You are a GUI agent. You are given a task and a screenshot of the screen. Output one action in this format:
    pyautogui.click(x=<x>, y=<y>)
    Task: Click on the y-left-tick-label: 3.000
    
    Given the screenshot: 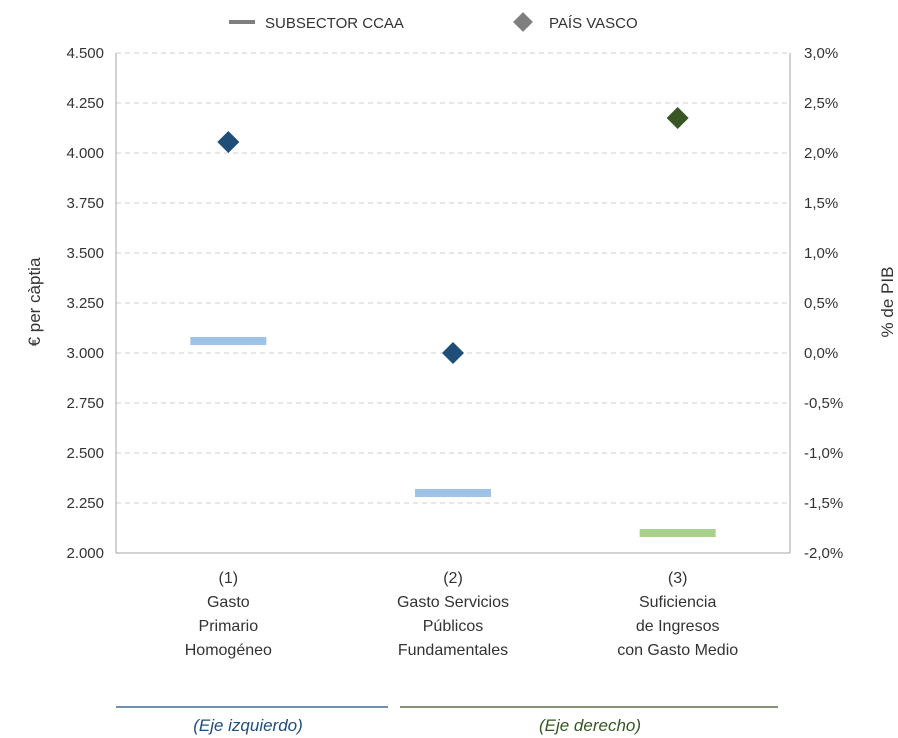 What is the action you would take?
    pyautogui.click(x=85, y=353)
    